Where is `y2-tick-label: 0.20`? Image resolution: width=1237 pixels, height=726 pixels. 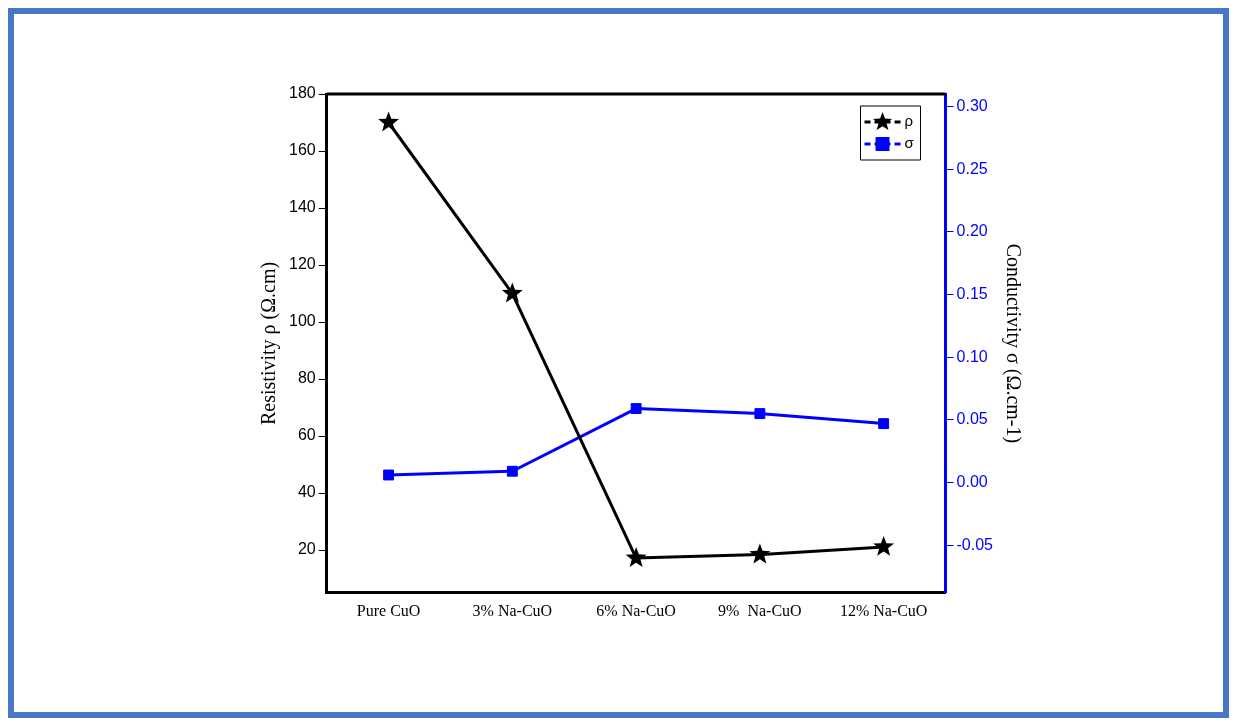
y2-tick-label: 0.20 is located at coordinates (972, 231).